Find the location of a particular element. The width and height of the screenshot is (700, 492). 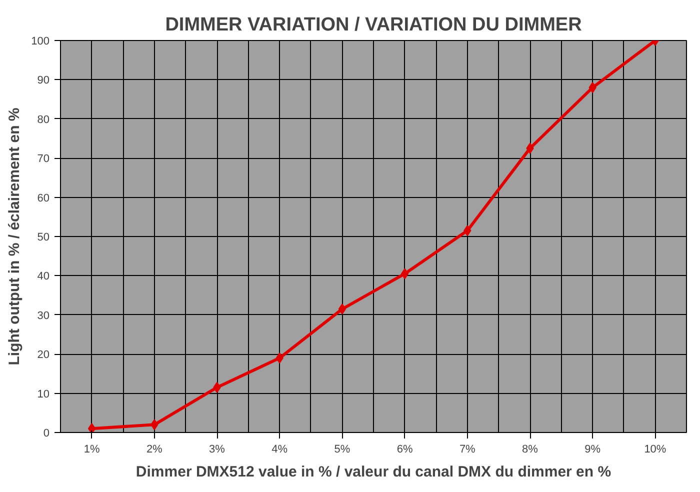

y-tick-label: 50 is located at coordinates (43, 238).